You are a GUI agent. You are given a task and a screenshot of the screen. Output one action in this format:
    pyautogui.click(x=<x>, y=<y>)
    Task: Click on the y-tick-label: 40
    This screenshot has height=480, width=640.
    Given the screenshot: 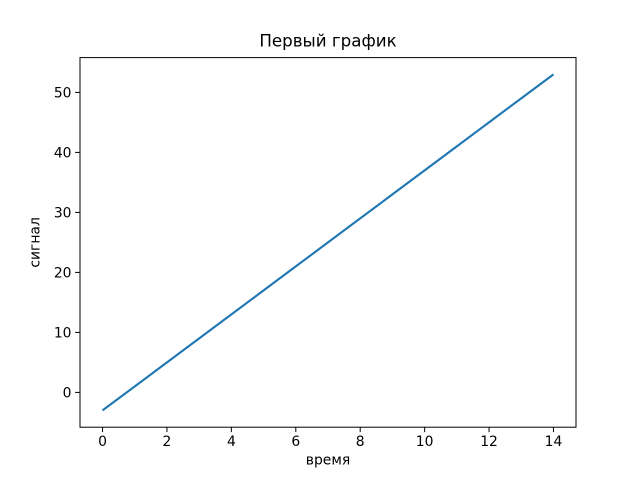 What is the action you would take?
    pyautogui.click(x=63, y=153)
    